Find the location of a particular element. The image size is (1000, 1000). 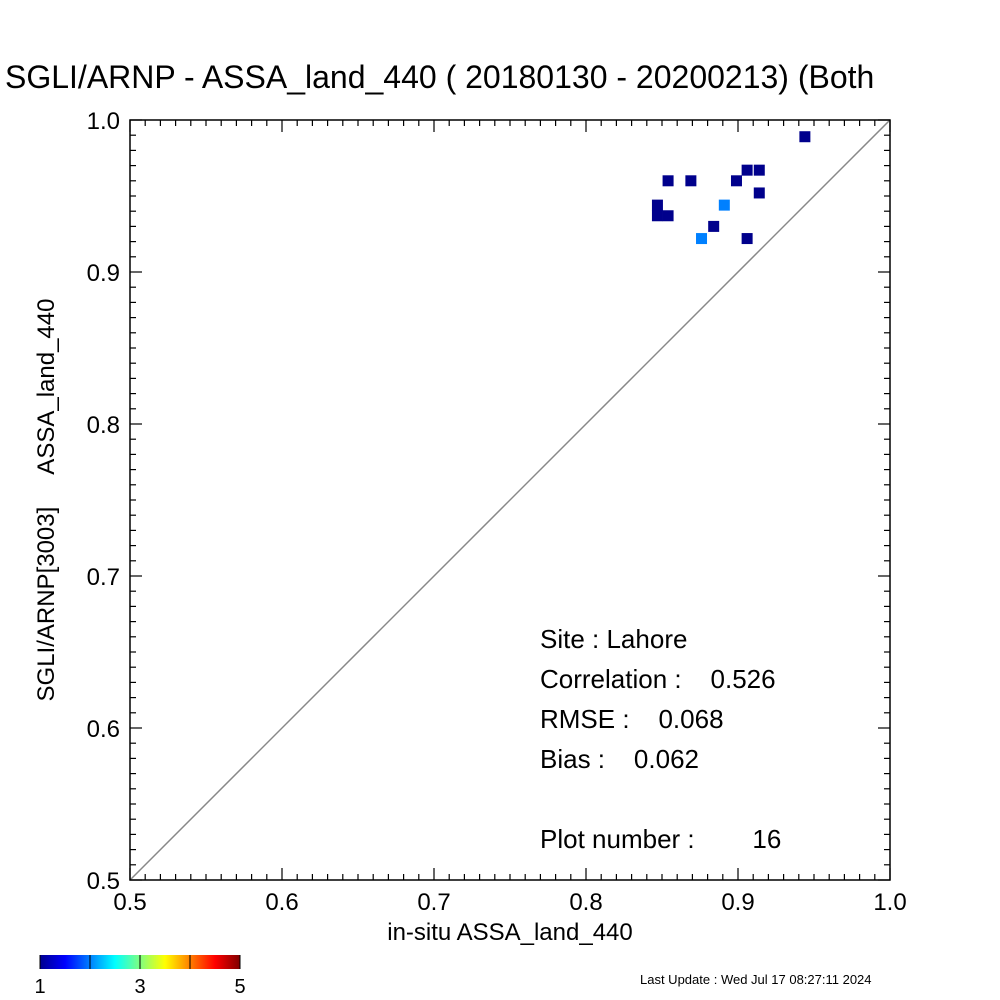

stat-bias: Bias : 0.062 is located at coordinates (619, 759).